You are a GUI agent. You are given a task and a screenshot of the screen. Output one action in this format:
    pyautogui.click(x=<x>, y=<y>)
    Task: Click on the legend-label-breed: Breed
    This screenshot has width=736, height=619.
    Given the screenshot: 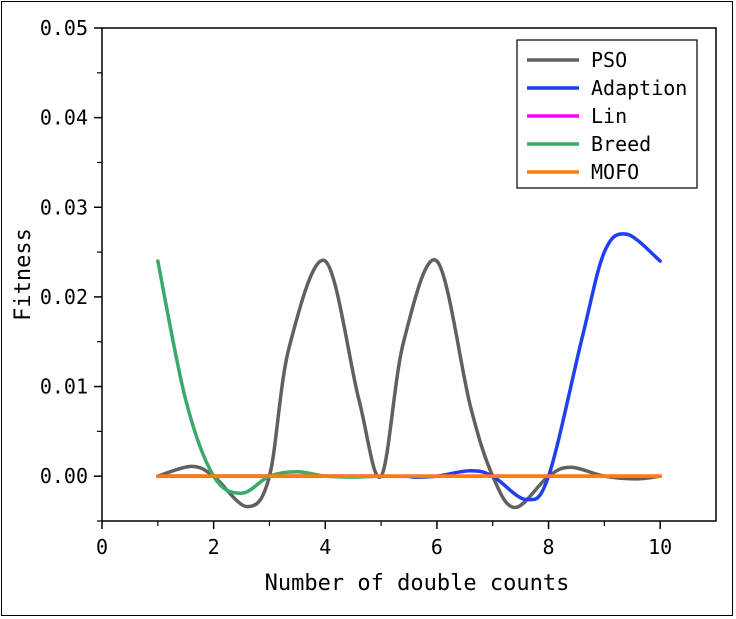 What is the action you would take?
    pyautogui.click(x=621, y=144)
    